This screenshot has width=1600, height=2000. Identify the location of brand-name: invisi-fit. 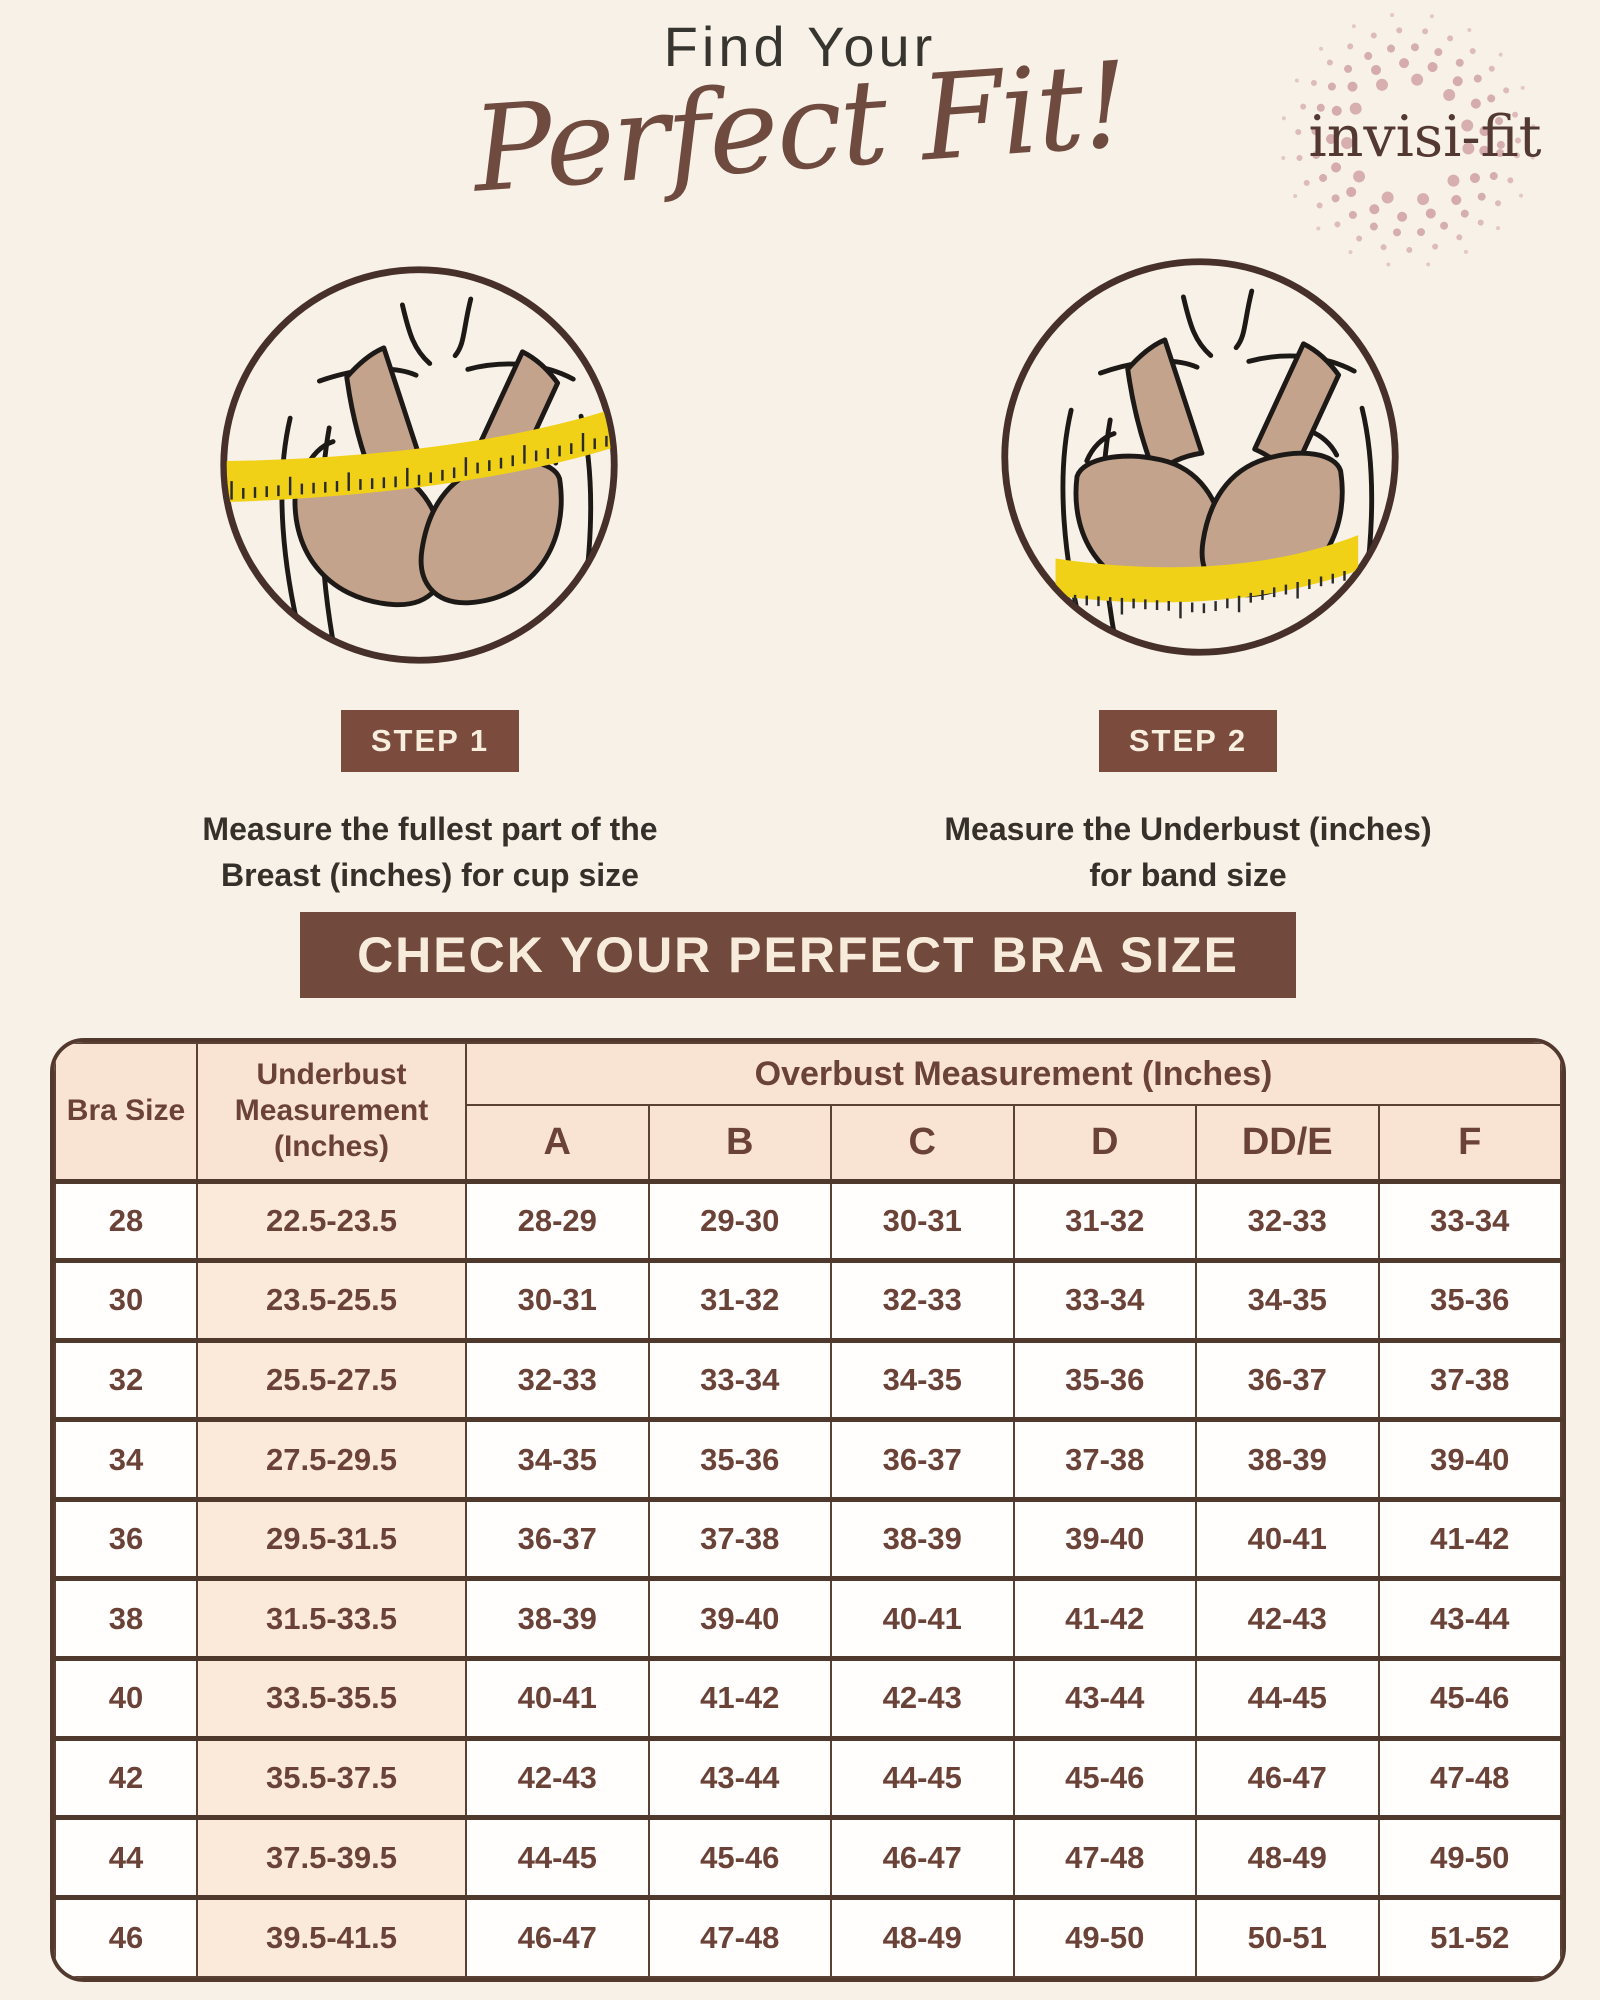
(1425, 137).